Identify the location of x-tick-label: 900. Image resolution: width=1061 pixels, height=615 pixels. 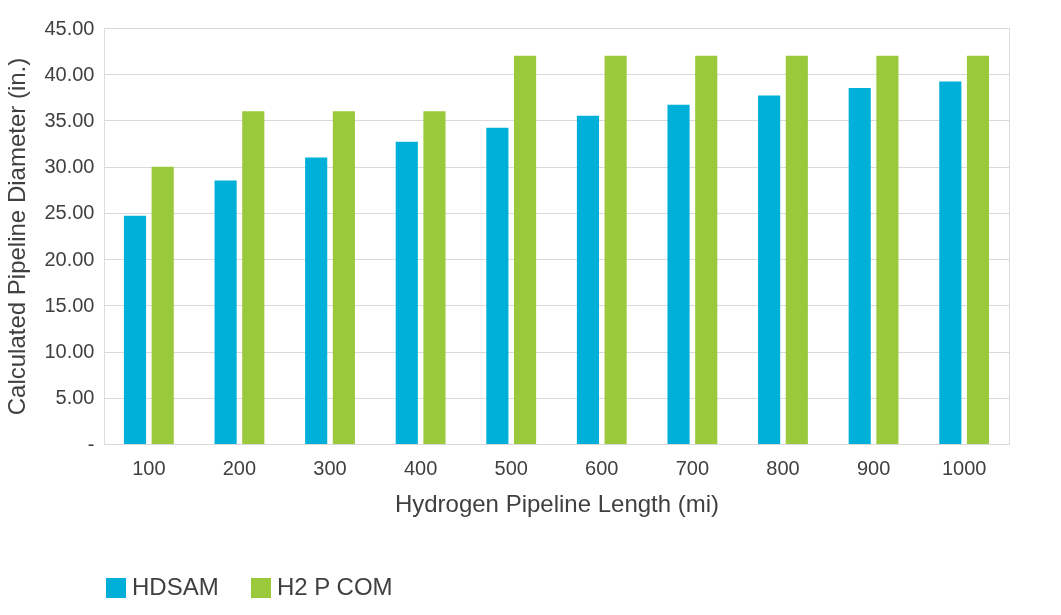
(873, 467).